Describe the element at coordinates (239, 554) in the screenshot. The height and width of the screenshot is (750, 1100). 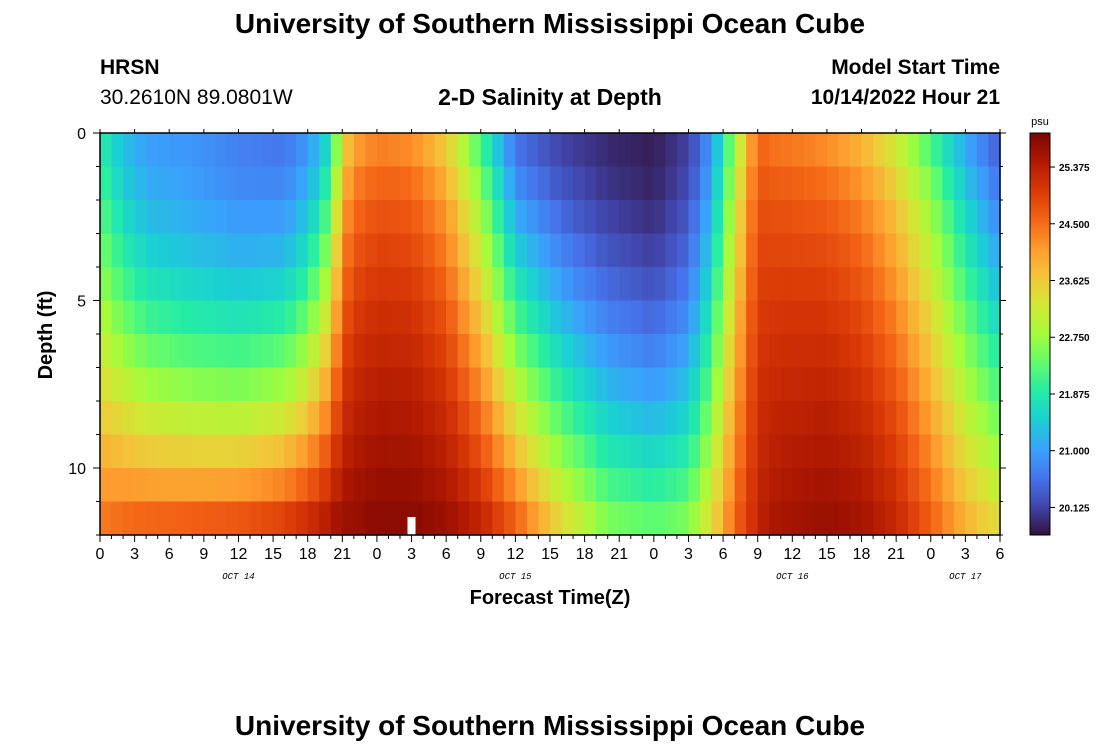
I see `x-tick-label: 12` at that location.